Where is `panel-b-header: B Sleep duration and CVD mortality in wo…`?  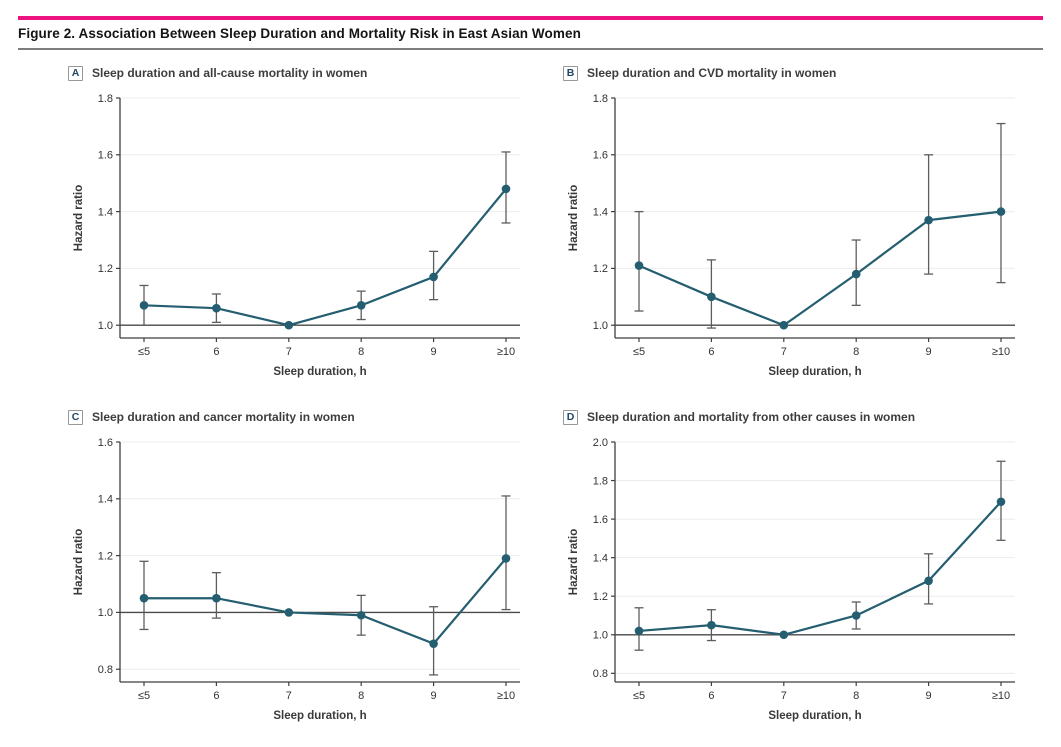 panel-b-header: B Sleep duration and CVD mortality in wo… is located at coordinates (806, 73).